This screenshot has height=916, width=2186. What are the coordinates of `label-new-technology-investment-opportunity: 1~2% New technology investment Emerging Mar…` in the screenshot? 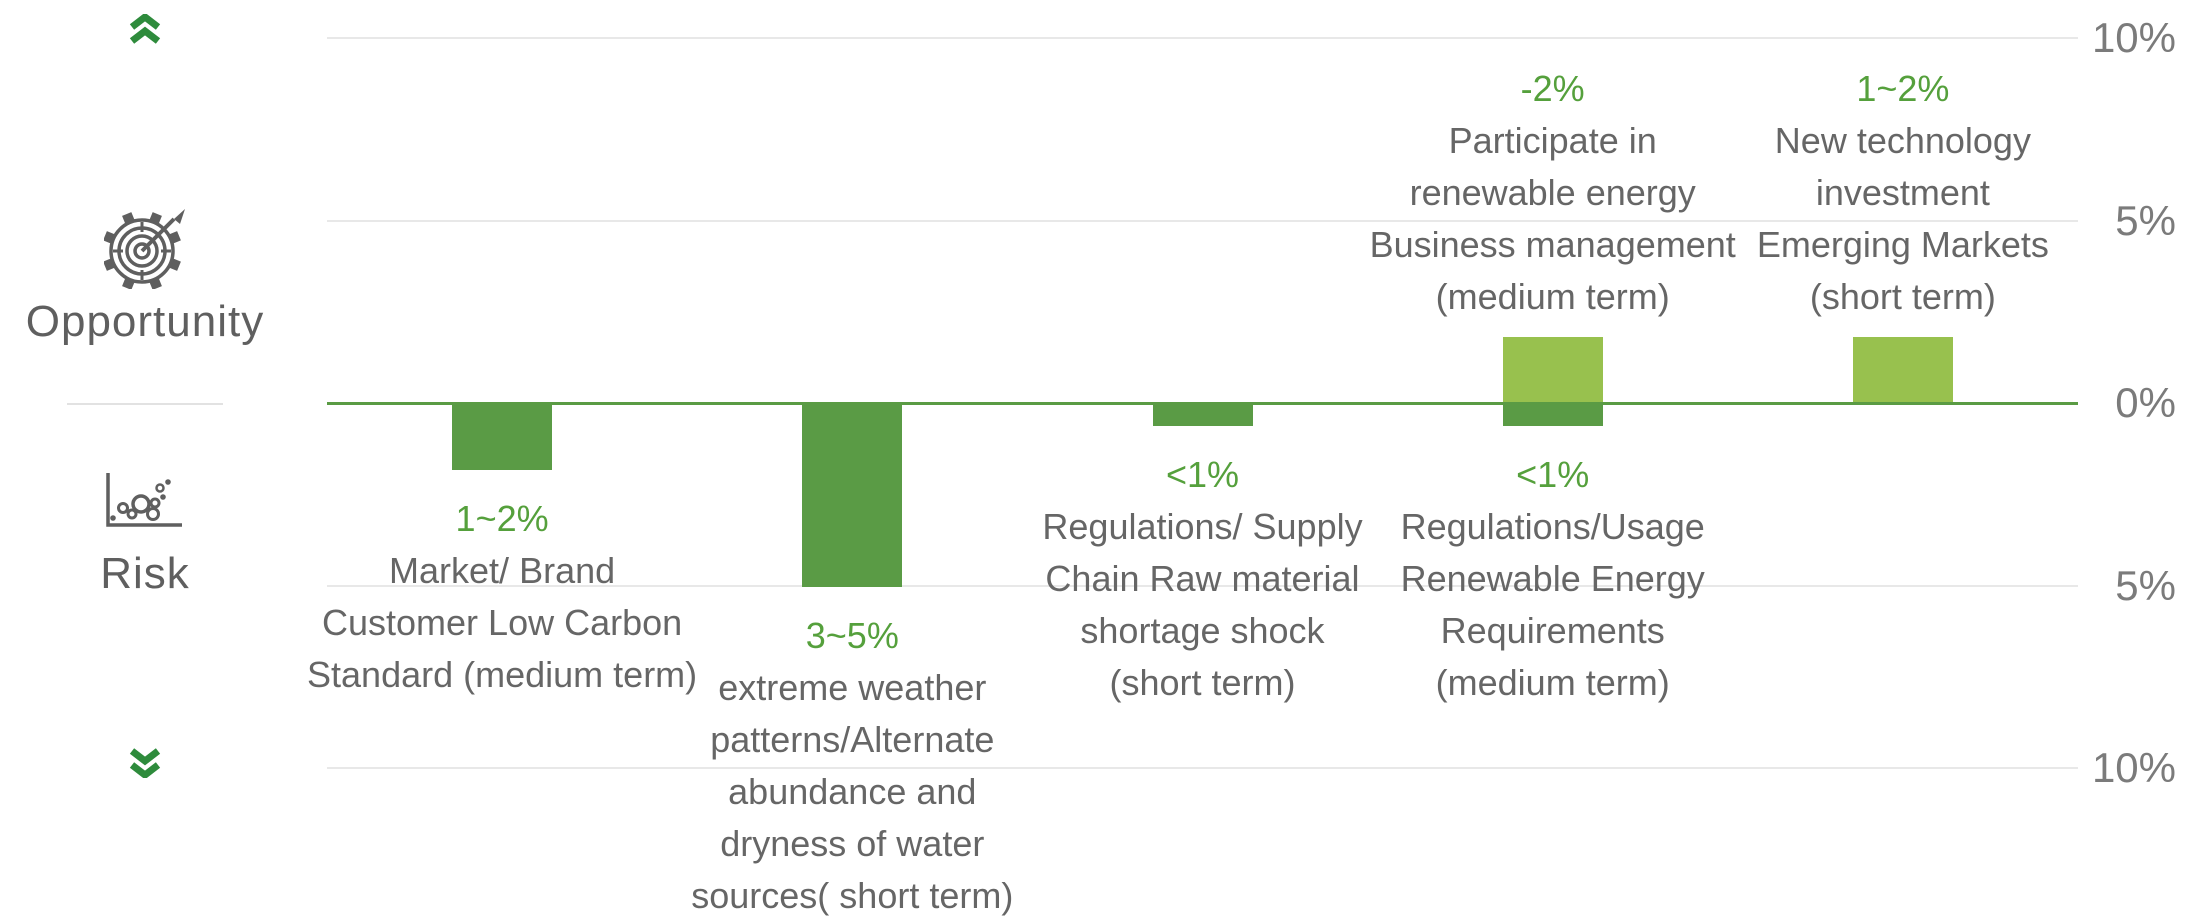 It's located at (1903, 193).